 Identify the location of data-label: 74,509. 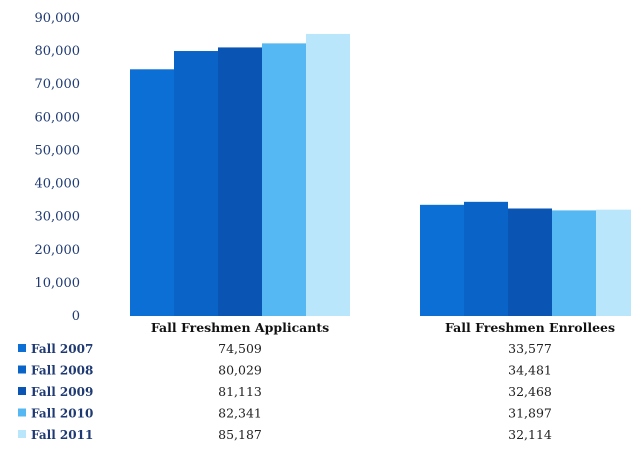
(240, 348).